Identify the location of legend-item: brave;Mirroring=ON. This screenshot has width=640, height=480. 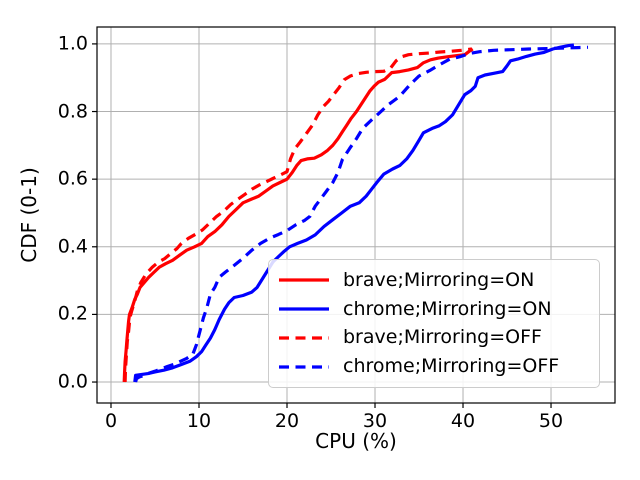
(434, 280).